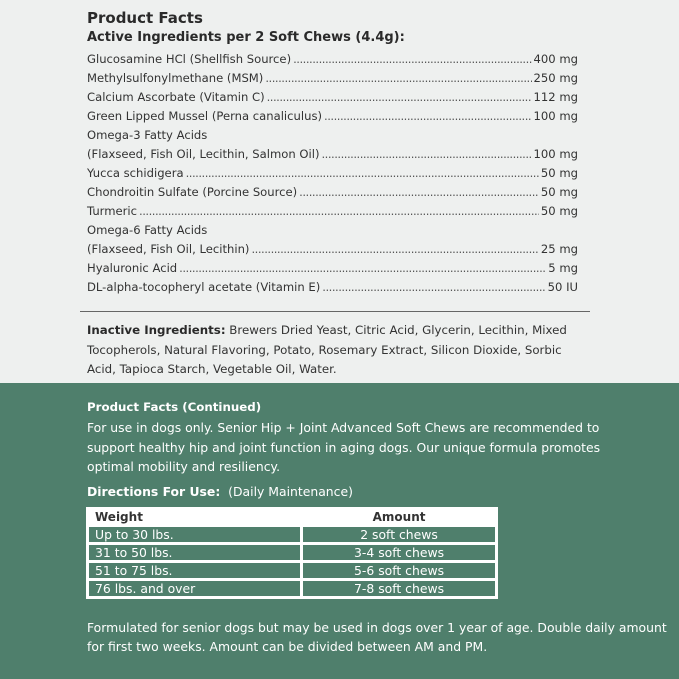 This screenshot has width=679, height=679. I want to click on table-row: Up to 30 lbs. 2 soft chews, so click(292, 534).